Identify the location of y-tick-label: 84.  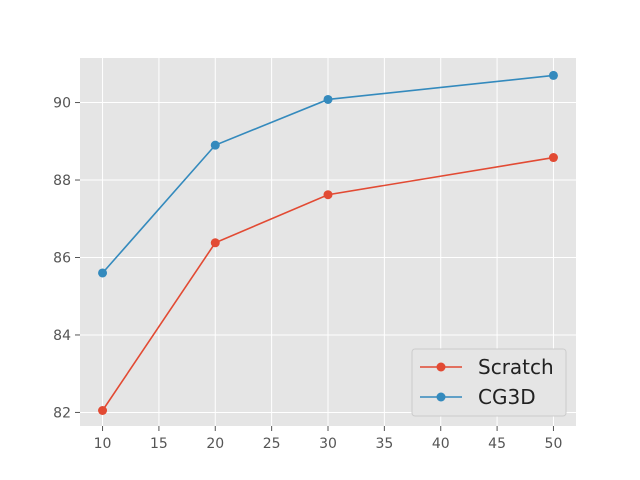
(62, 336).